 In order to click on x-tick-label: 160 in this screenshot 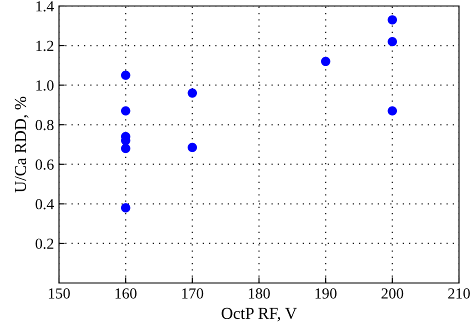, I will do `click(126, 293)`.